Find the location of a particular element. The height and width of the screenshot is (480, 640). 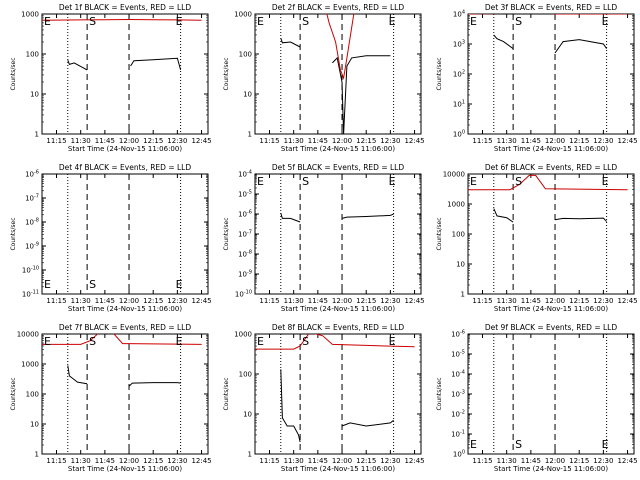

y-tick-label: 10⁻⁹ is located at coordinates (245, 274).